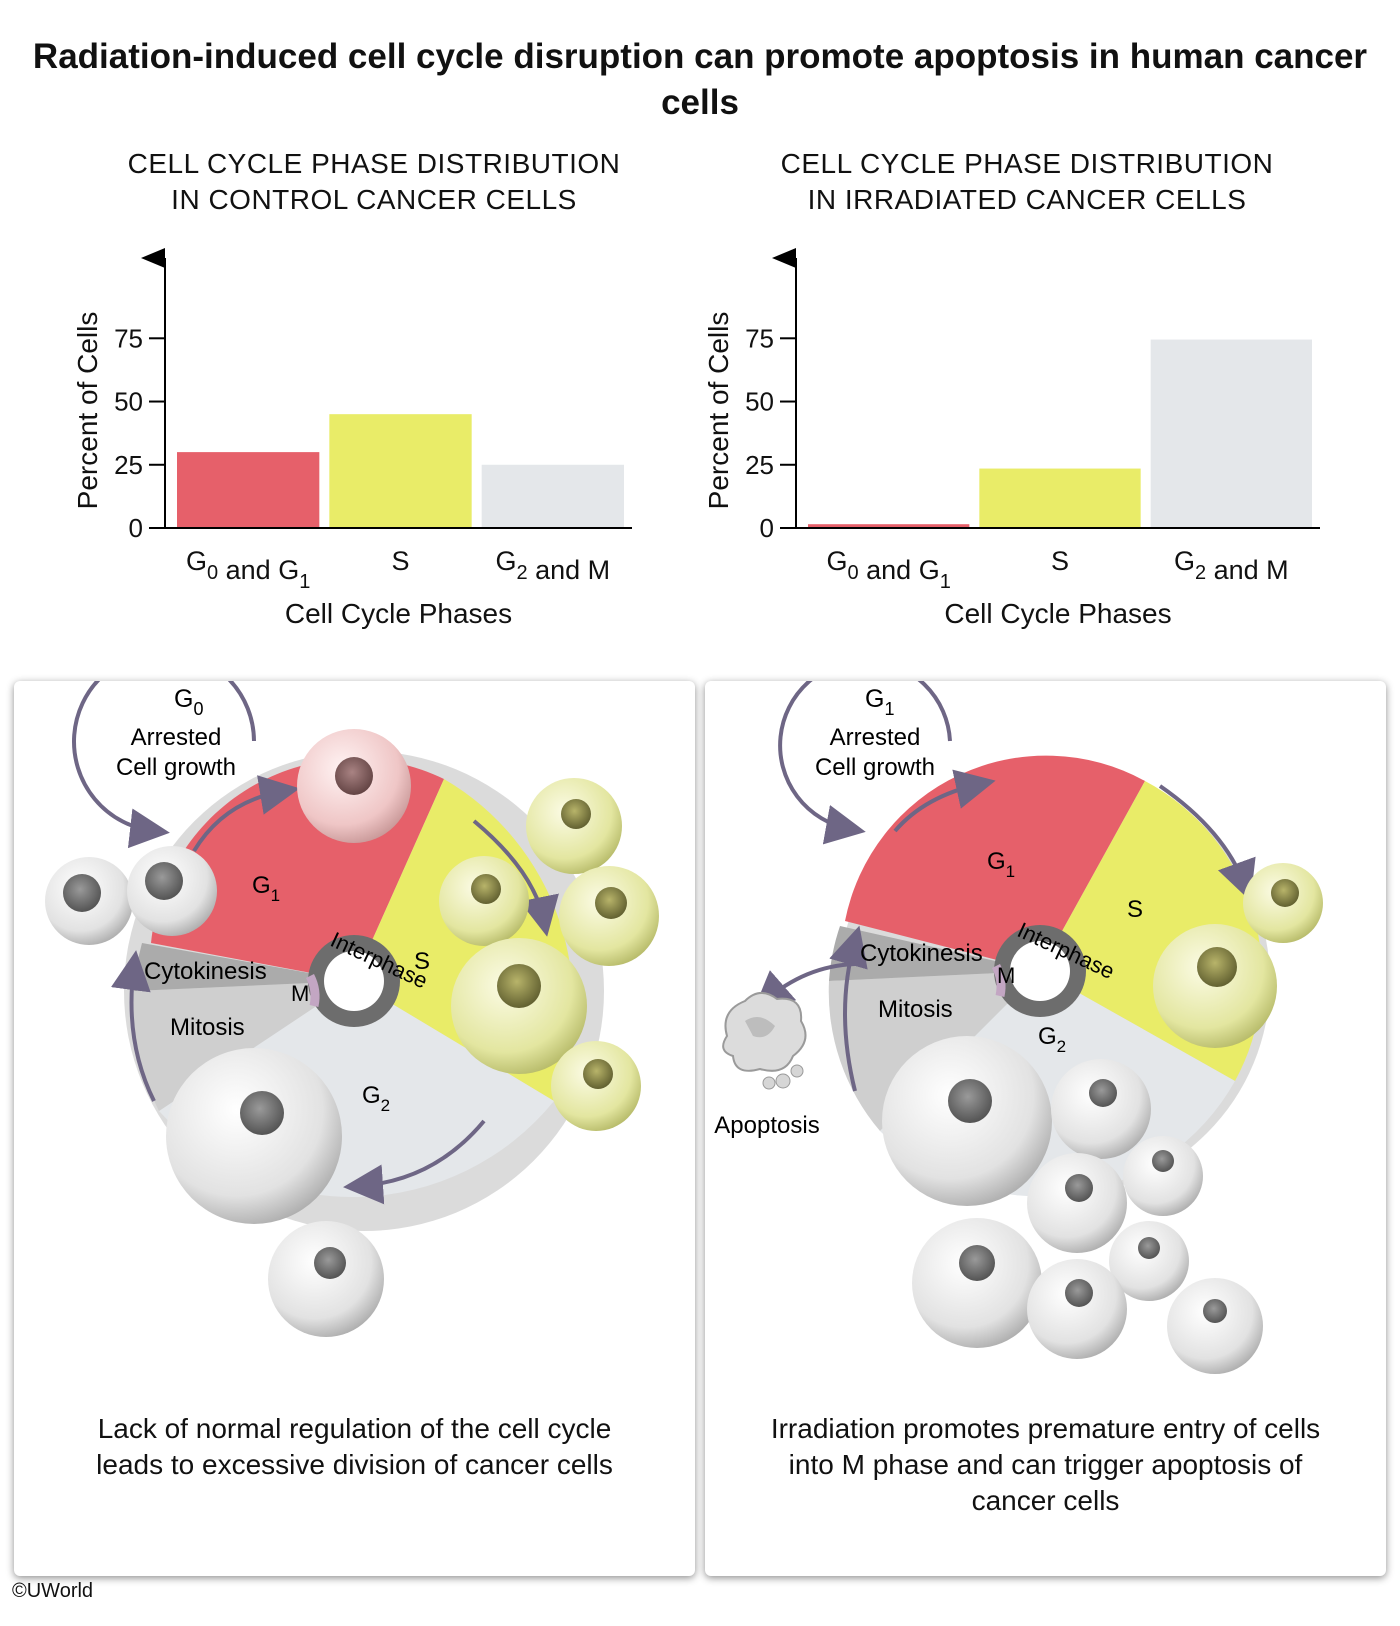 This screenshot has width=1400, height=1626. What do you see at coordinates (188, 702) in the screenshot?
I see `arrest-phase-label: G0` at bounding box center [188, 702].